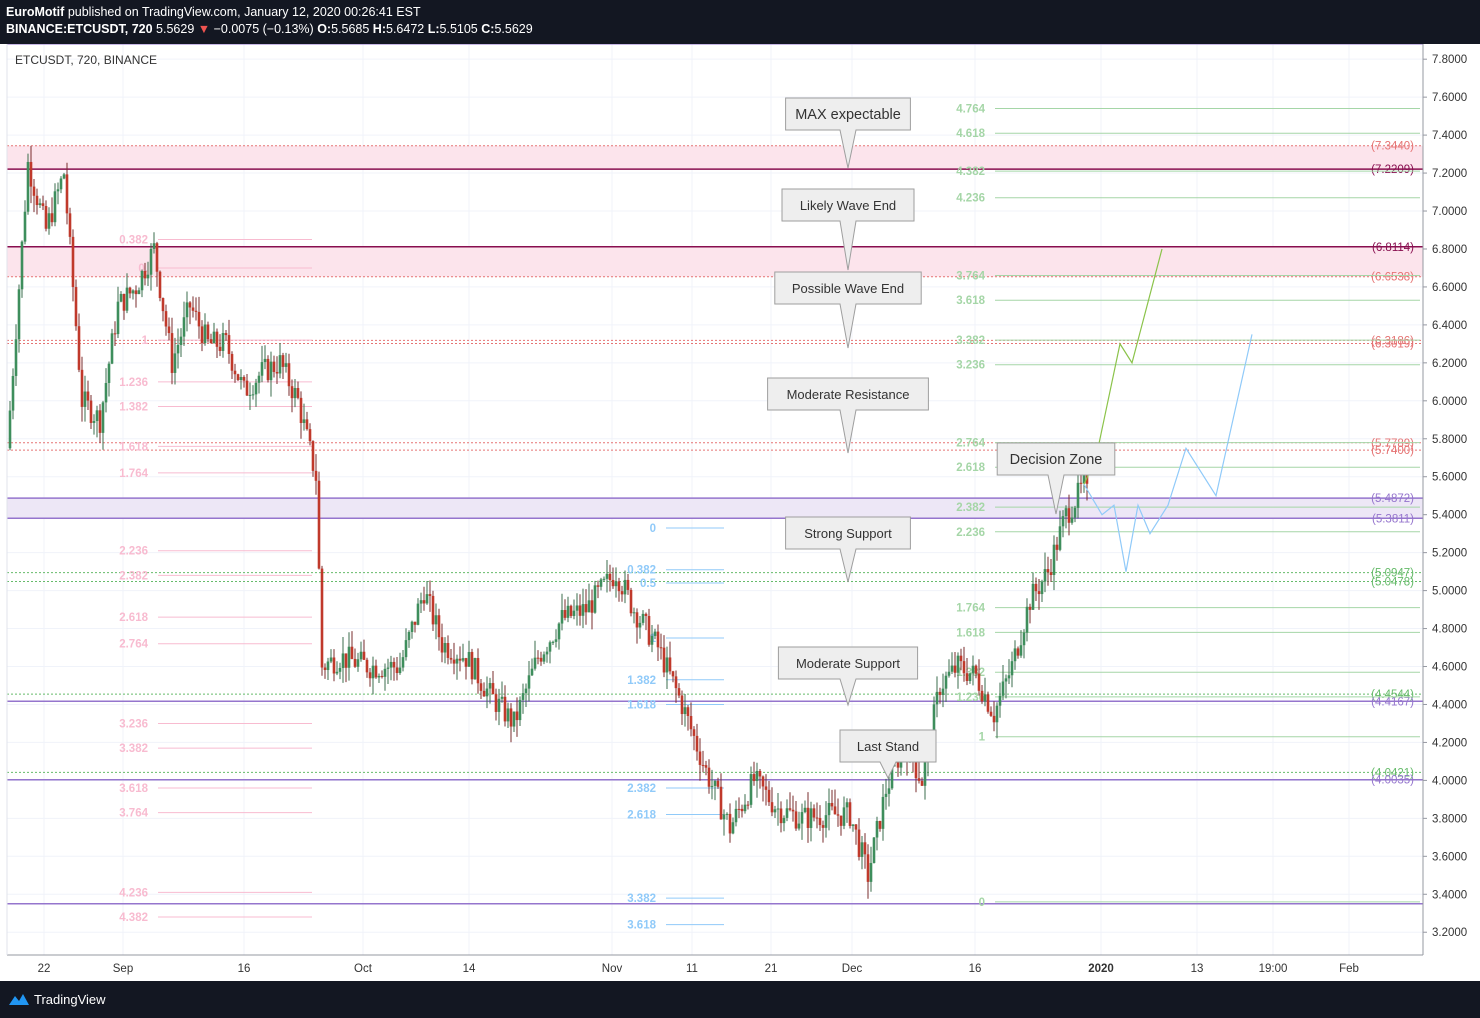 The height and width of the screenshot is (1018, 1480). I want to click on fib-label: 1.764, so click(970, 609).